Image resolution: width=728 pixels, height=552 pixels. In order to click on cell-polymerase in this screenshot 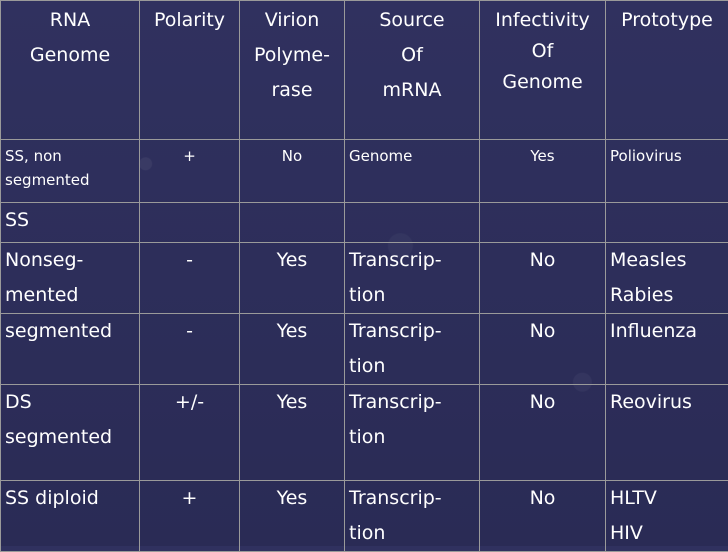, I will do `click(292, 223)`.